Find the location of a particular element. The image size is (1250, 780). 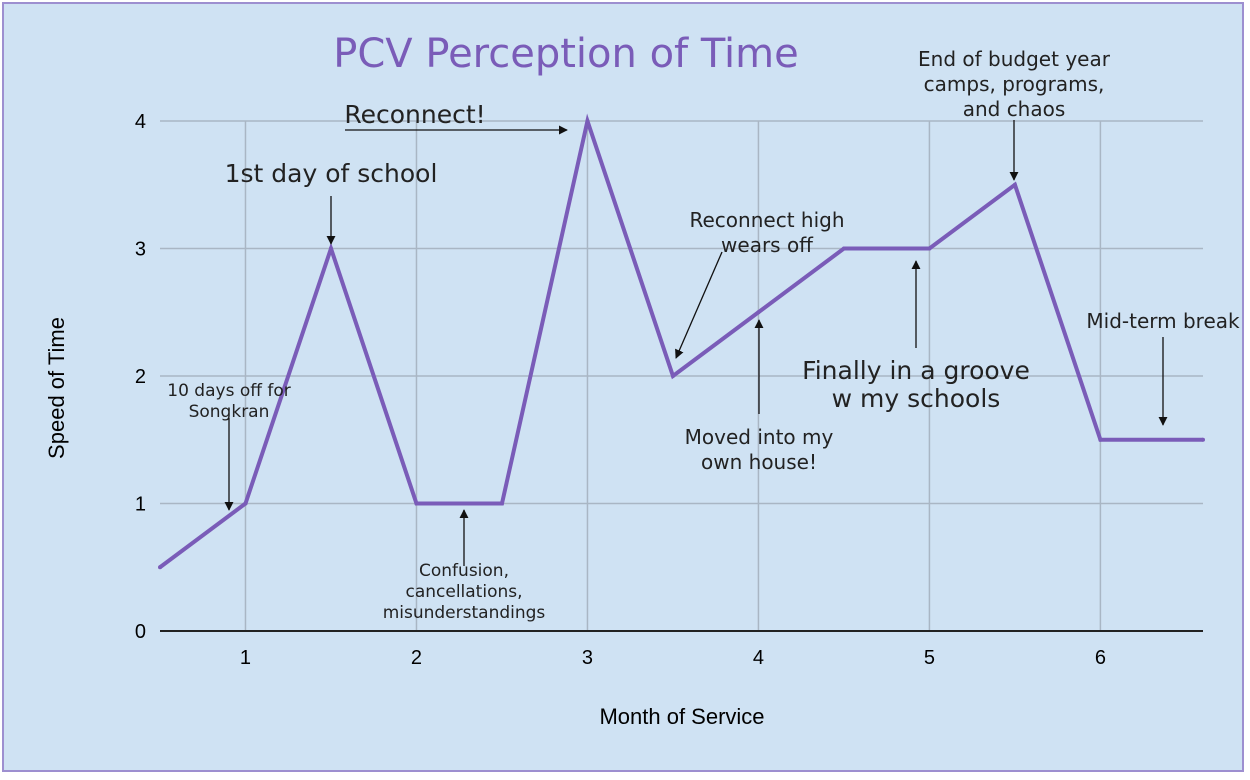

annotation-text: Mid-term break is located at coordinates (1163, 321).